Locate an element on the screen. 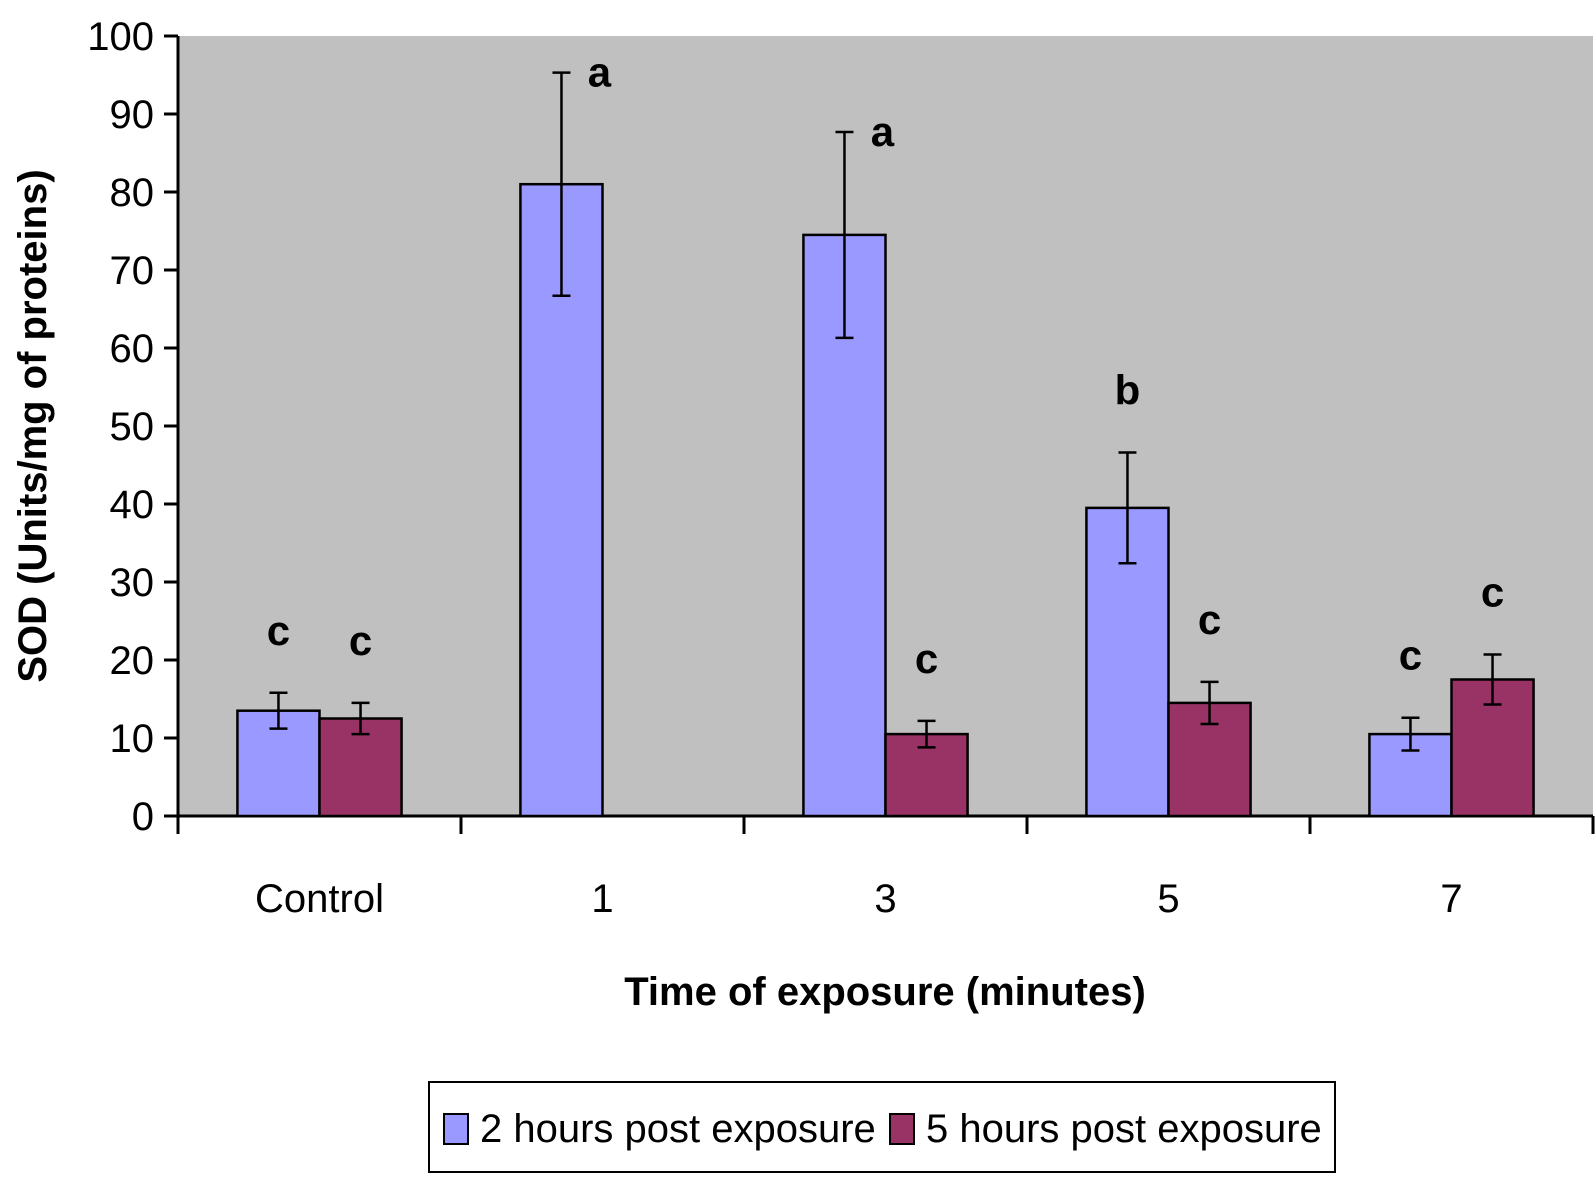 This screenshot has width=1596, height=1185. y-tick-label: 0 is located at coordinates (143, 817).